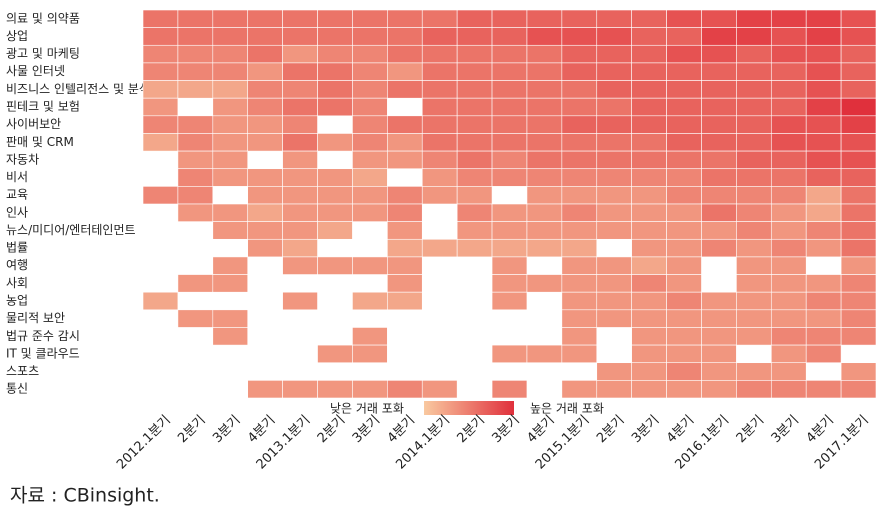 The image size is (881, 516). What do you see at coordinates (331, 429) in the screenshot?
I see `column-label: 2분기` at bounding box center [331, 429].